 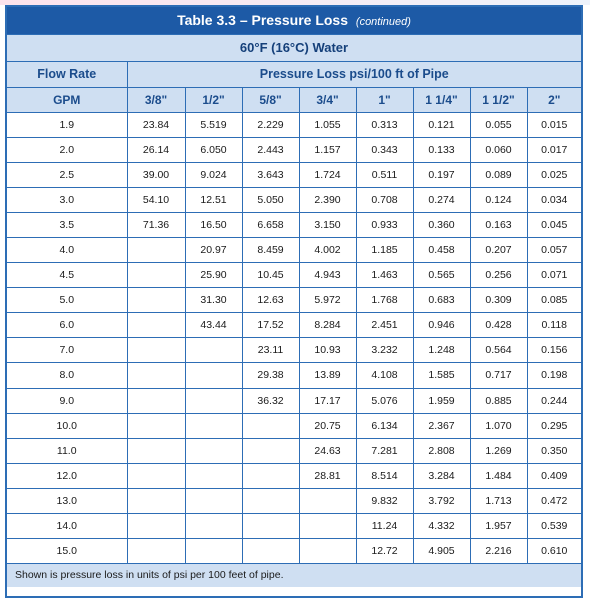 I want to click on pressure-loss-cell: 6.050, so click(x=213, y=149).